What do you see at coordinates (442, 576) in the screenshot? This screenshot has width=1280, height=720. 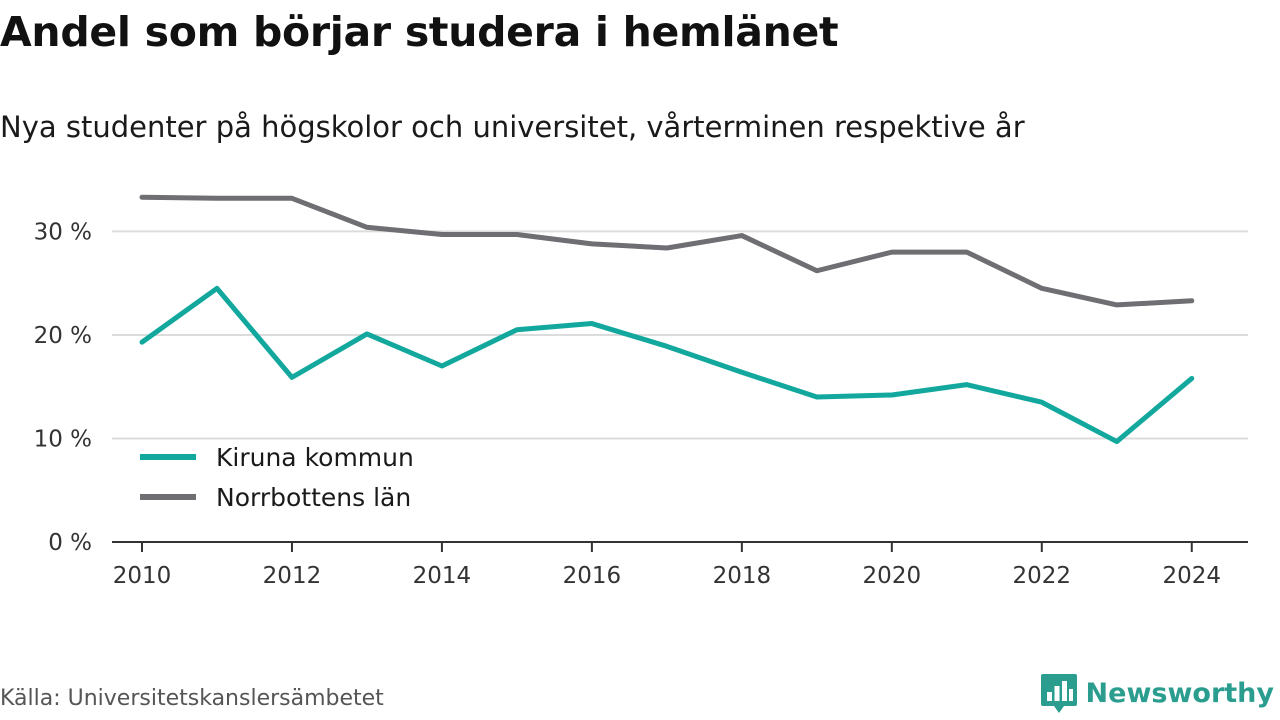 I see `x-tick-label: 2014` at bounding box center [442, 576].